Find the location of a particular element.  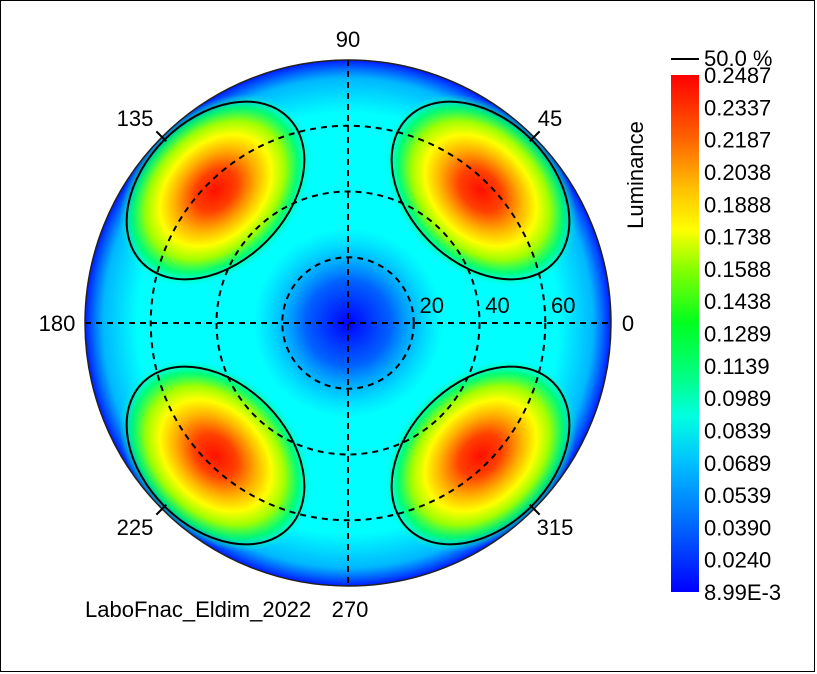

colorbar-tick: 0.1588 is located at coordinates (737, 269).